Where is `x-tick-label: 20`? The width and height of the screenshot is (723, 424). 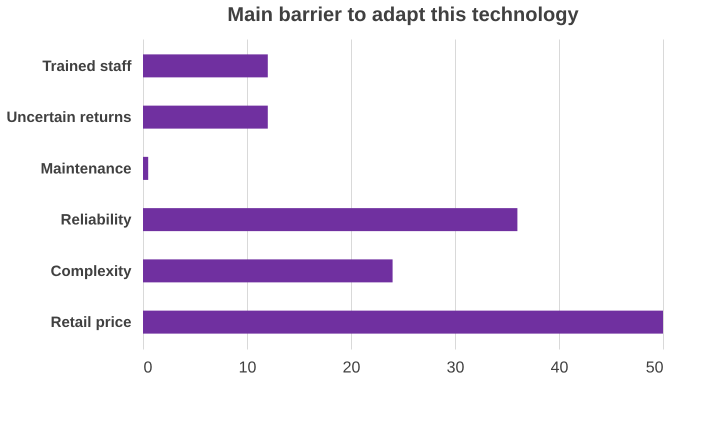
x-tick-label: 20 is located at coordinates (351, 368).